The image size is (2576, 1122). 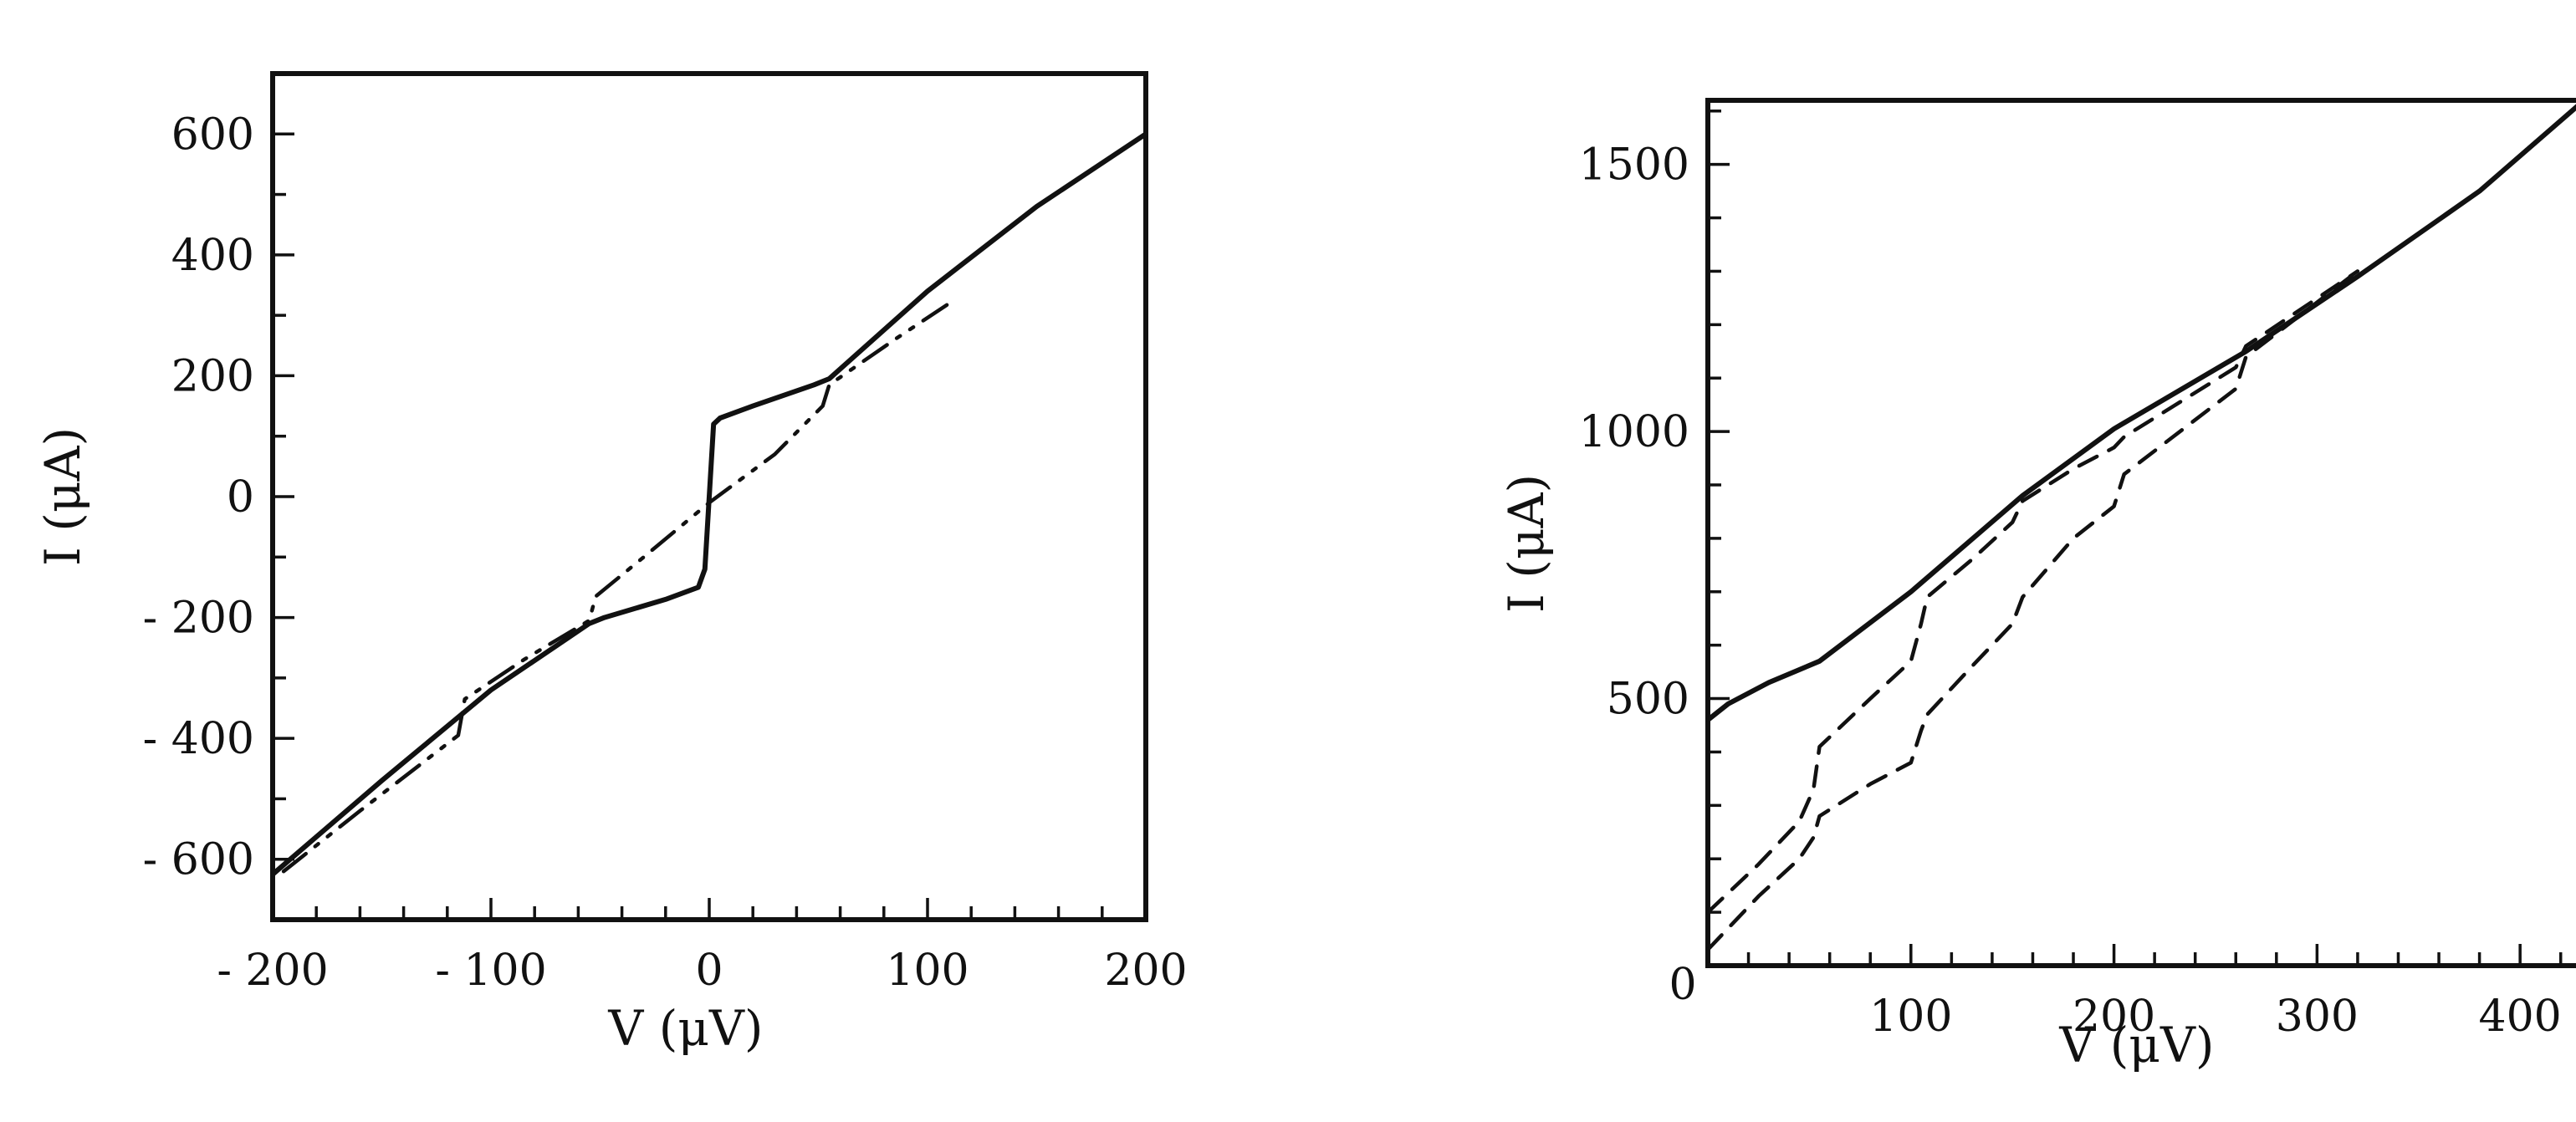 What do you see at coordinates (1634, 165) in the screenshot?
I see `y-tick-label: 1500` at bounding box center [1634, 165].